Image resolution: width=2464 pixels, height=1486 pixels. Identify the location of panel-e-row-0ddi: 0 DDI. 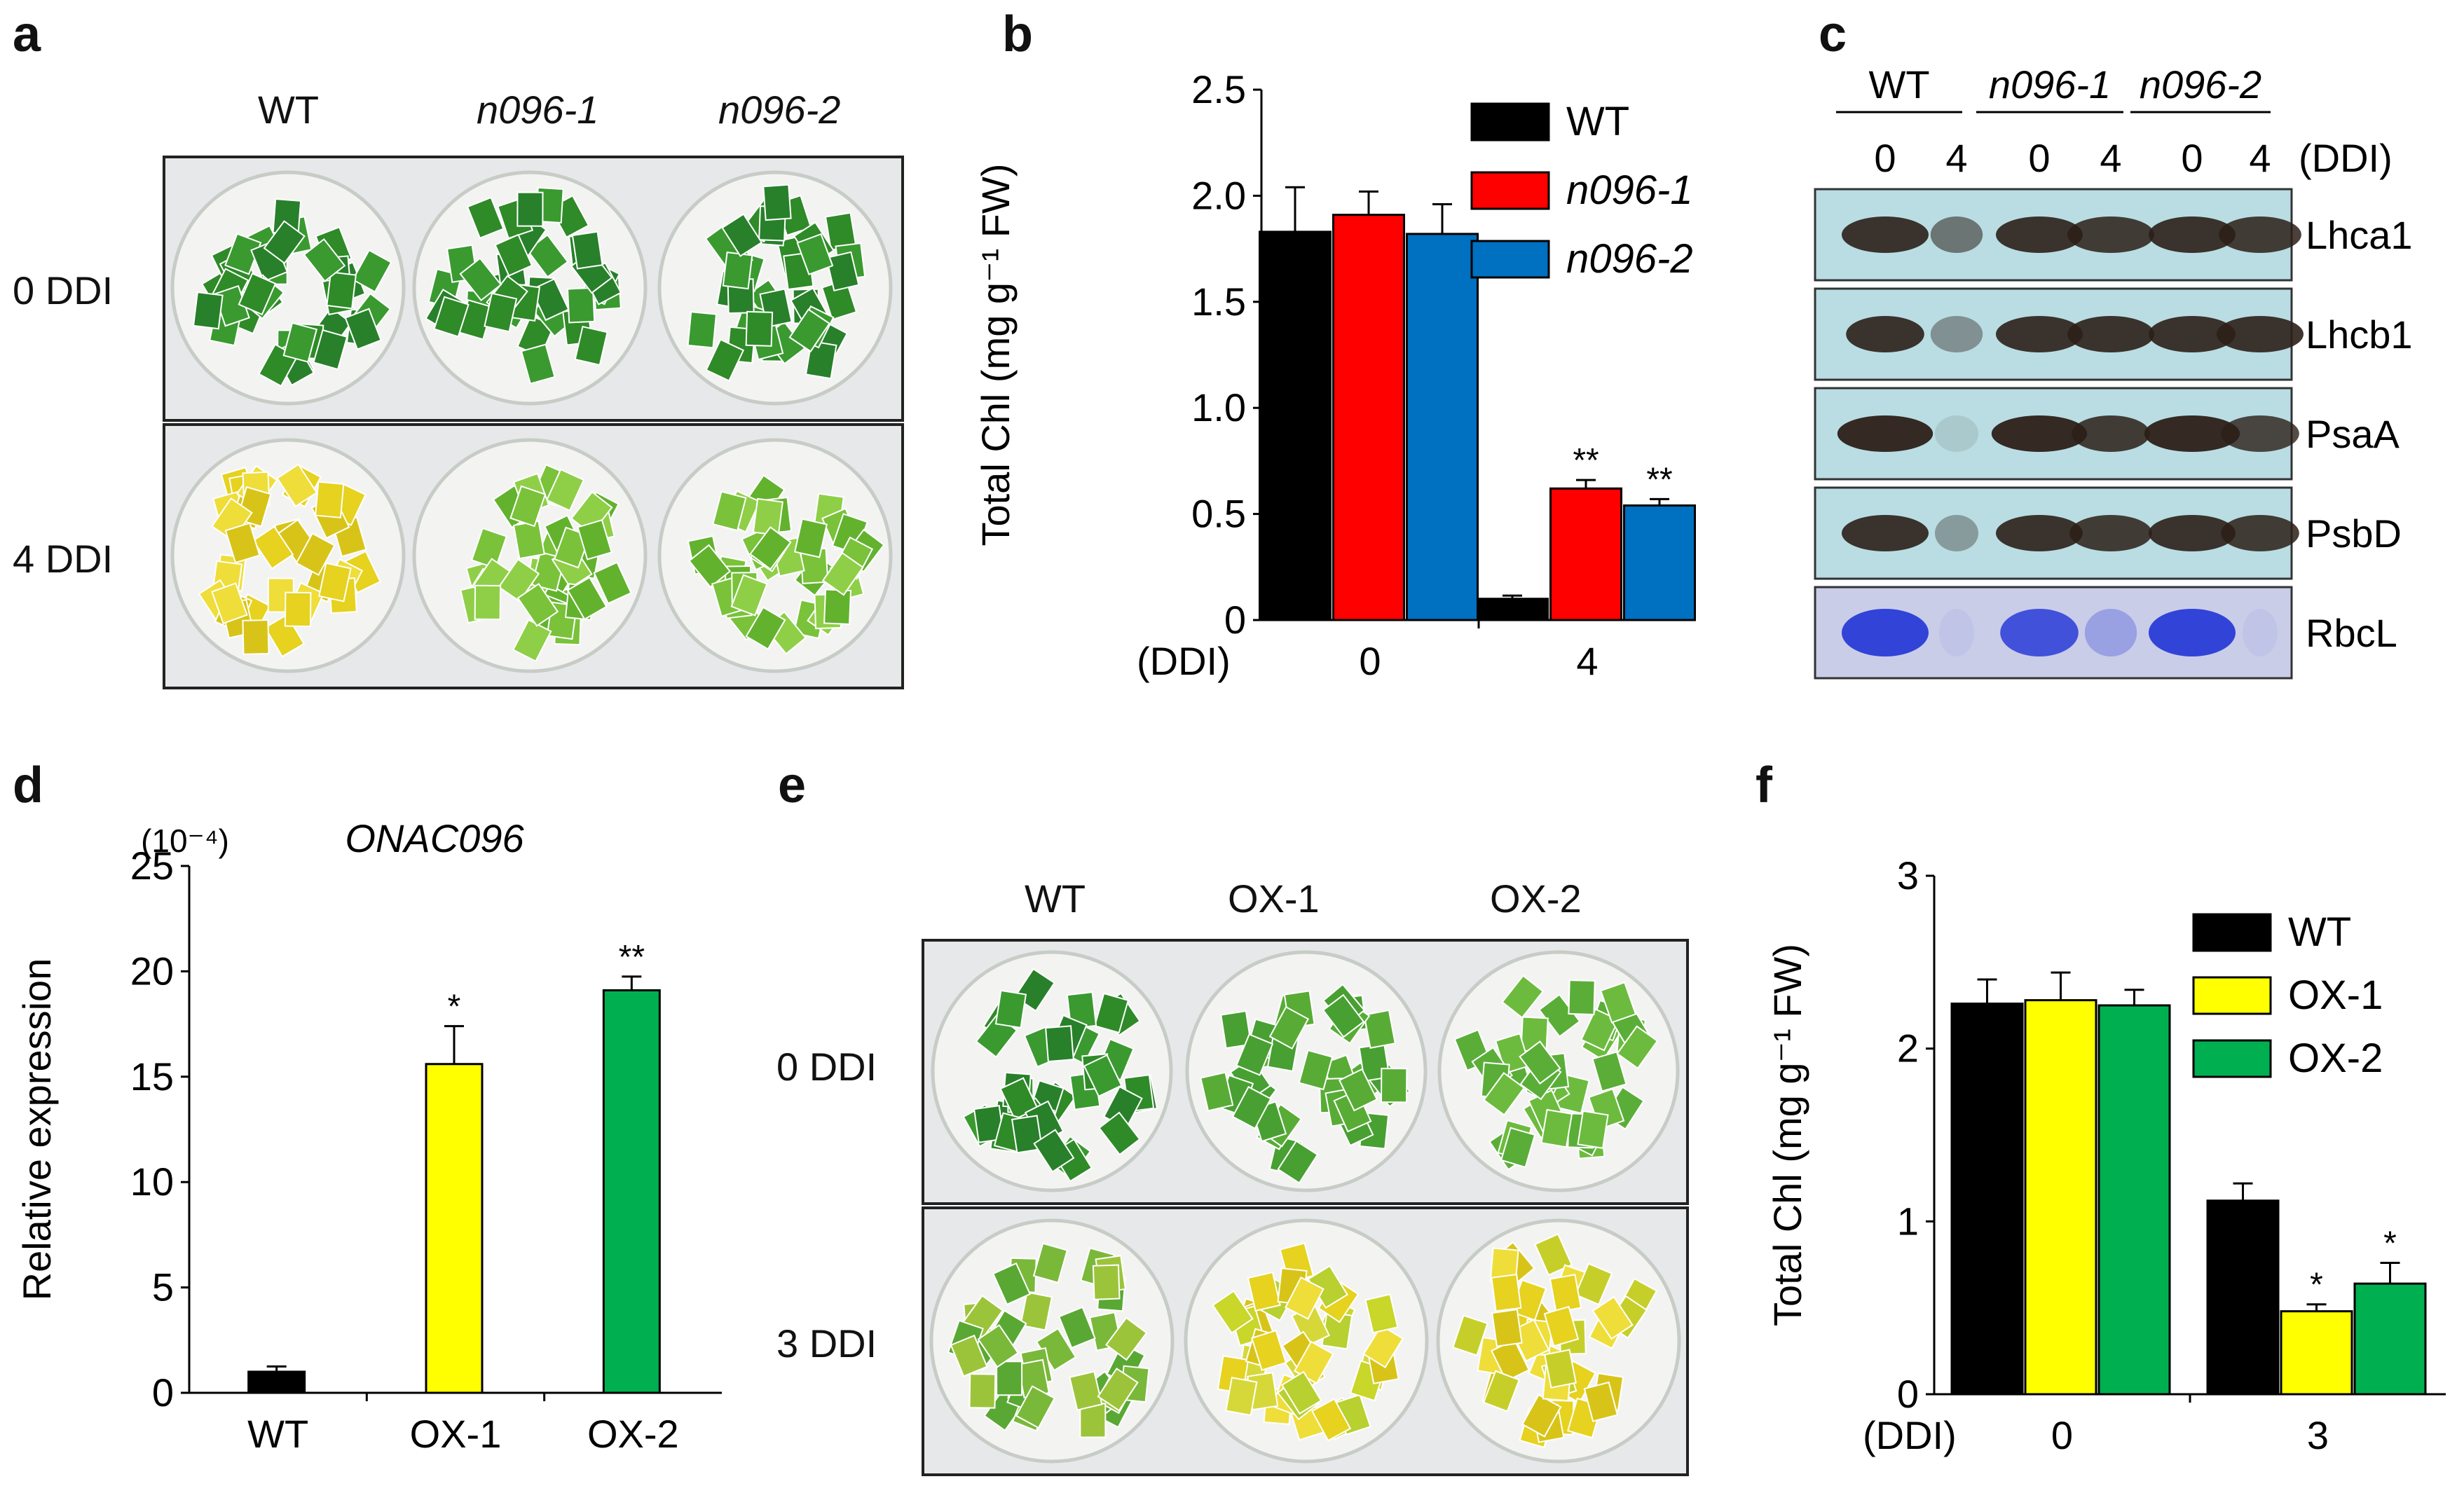
(826, 1067).